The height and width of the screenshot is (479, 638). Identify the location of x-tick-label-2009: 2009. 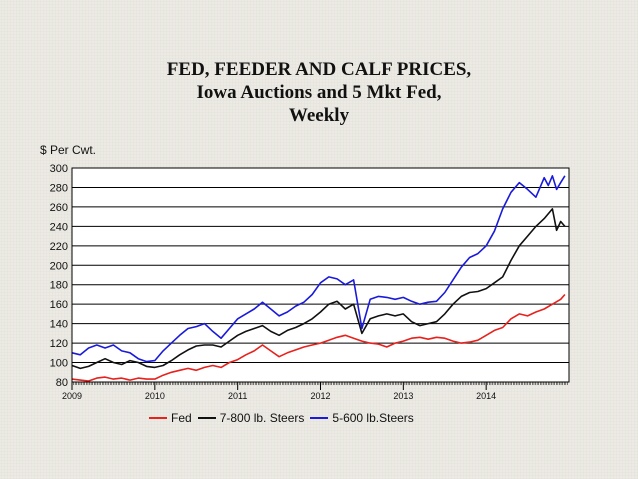
(72, 396).